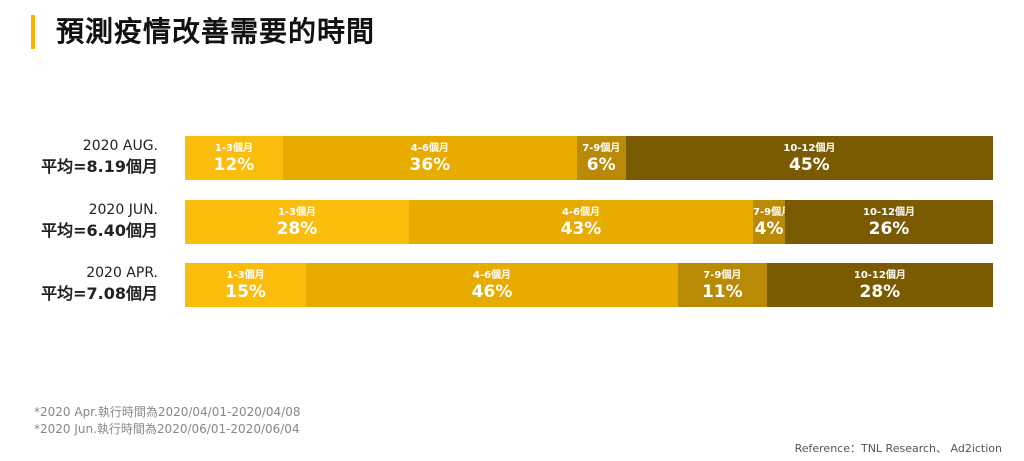 This screenshot has width=1024, height=461. I want to click on segment-value-label: 43%, so click(581, 229).